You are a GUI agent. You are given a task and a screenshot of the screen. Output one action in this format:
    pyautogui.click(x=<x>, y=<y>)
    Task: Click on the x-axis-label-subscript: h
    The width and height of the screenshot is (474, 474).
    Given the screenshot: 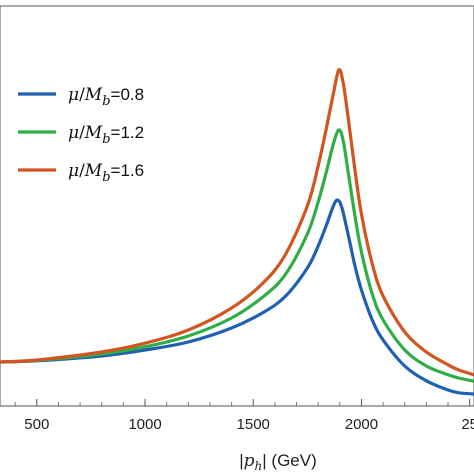 What is the action you would take?
    pyautogui.click(x=259, y=466)
    